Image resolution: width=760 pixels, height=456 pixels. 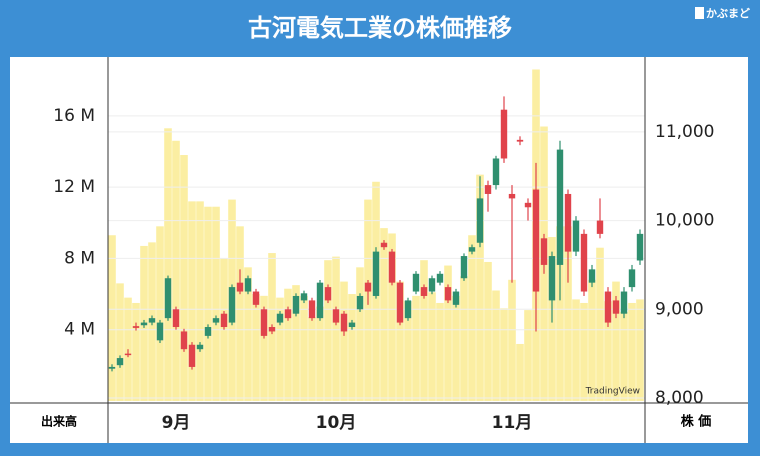 I want to click on y2-tick-label: 9,000, so click(x=679, y=309).